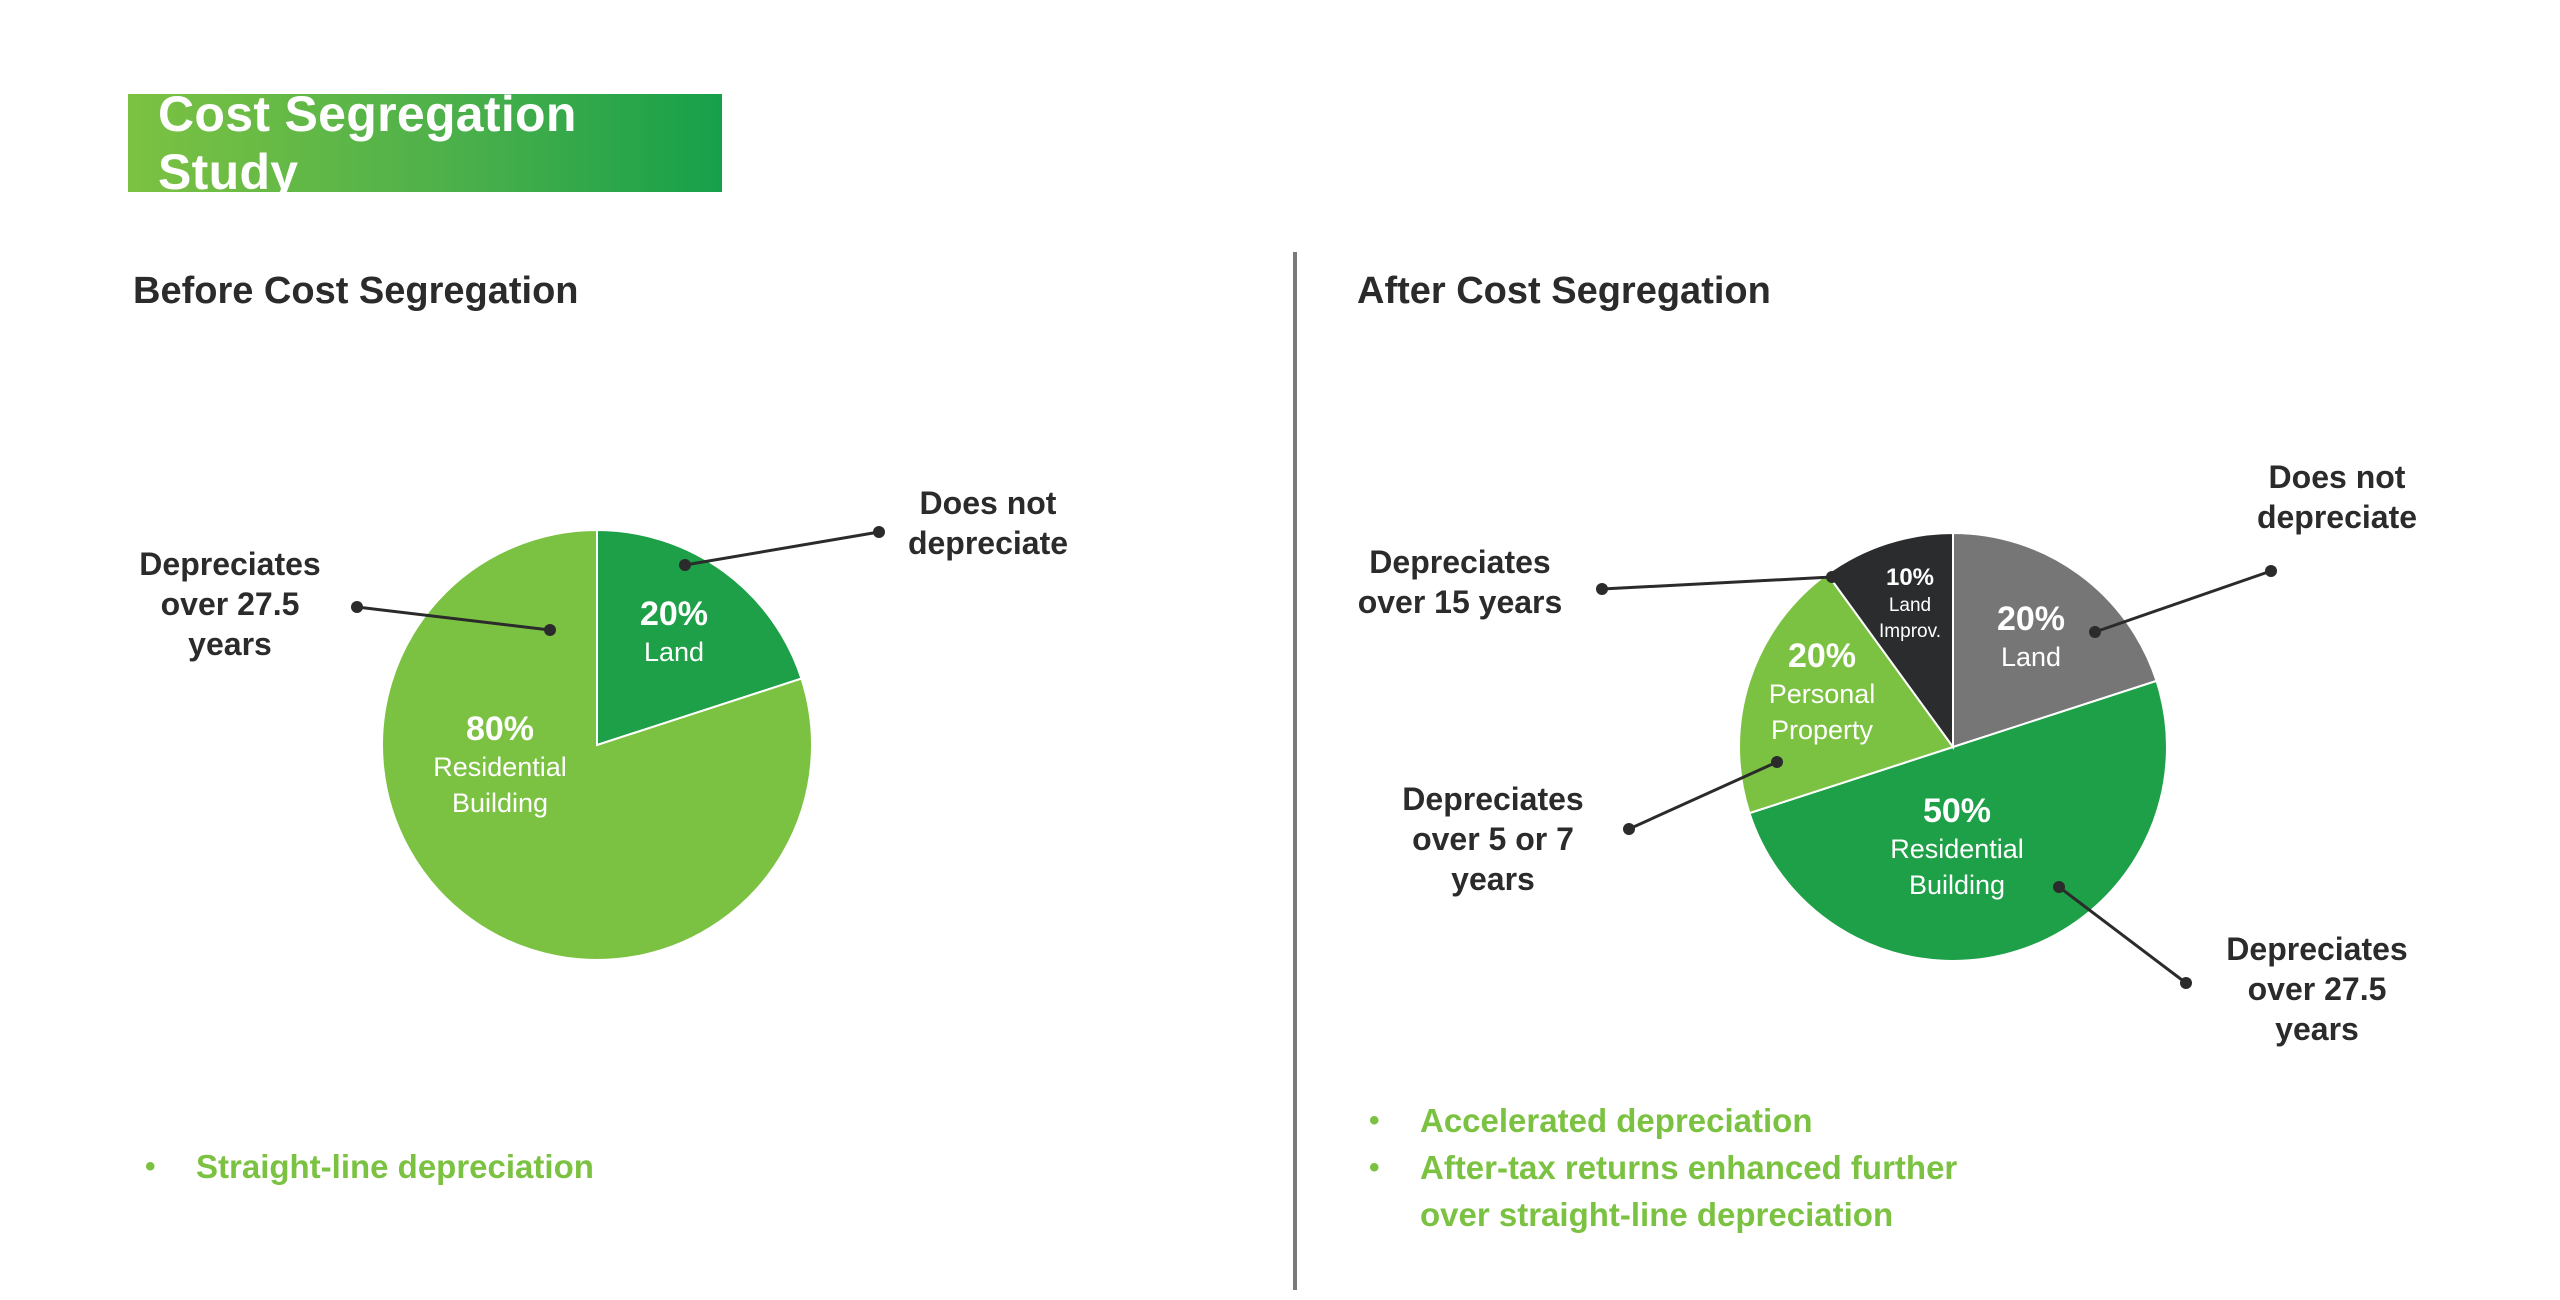  Describe the element at coordinates (1822, 712) in the screenshot. I see `slice-category-label: Personal Property` at that location.